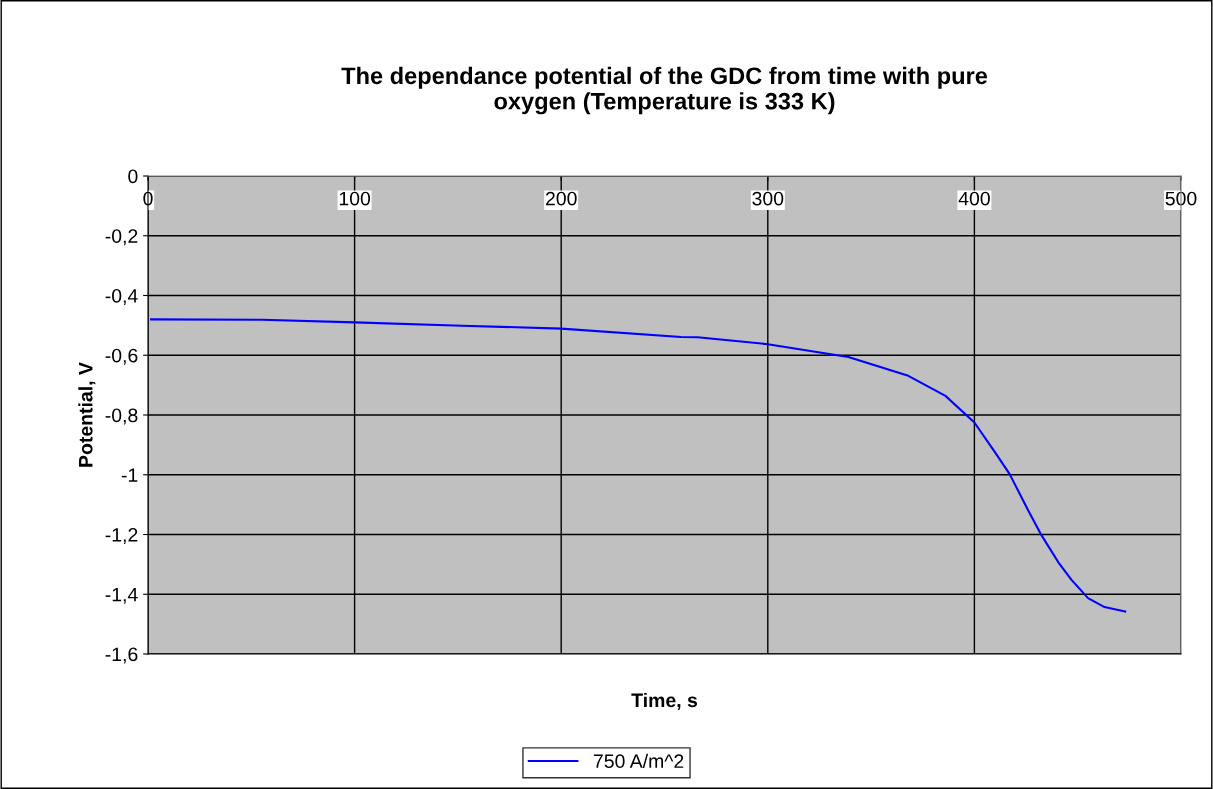 The height and width of the screenshot is (789, 1213). What do you see at coordinates (638, 761) in the screenshot?
I see `legend-label: 750 A/m^2` at bounding box center [638, 761].